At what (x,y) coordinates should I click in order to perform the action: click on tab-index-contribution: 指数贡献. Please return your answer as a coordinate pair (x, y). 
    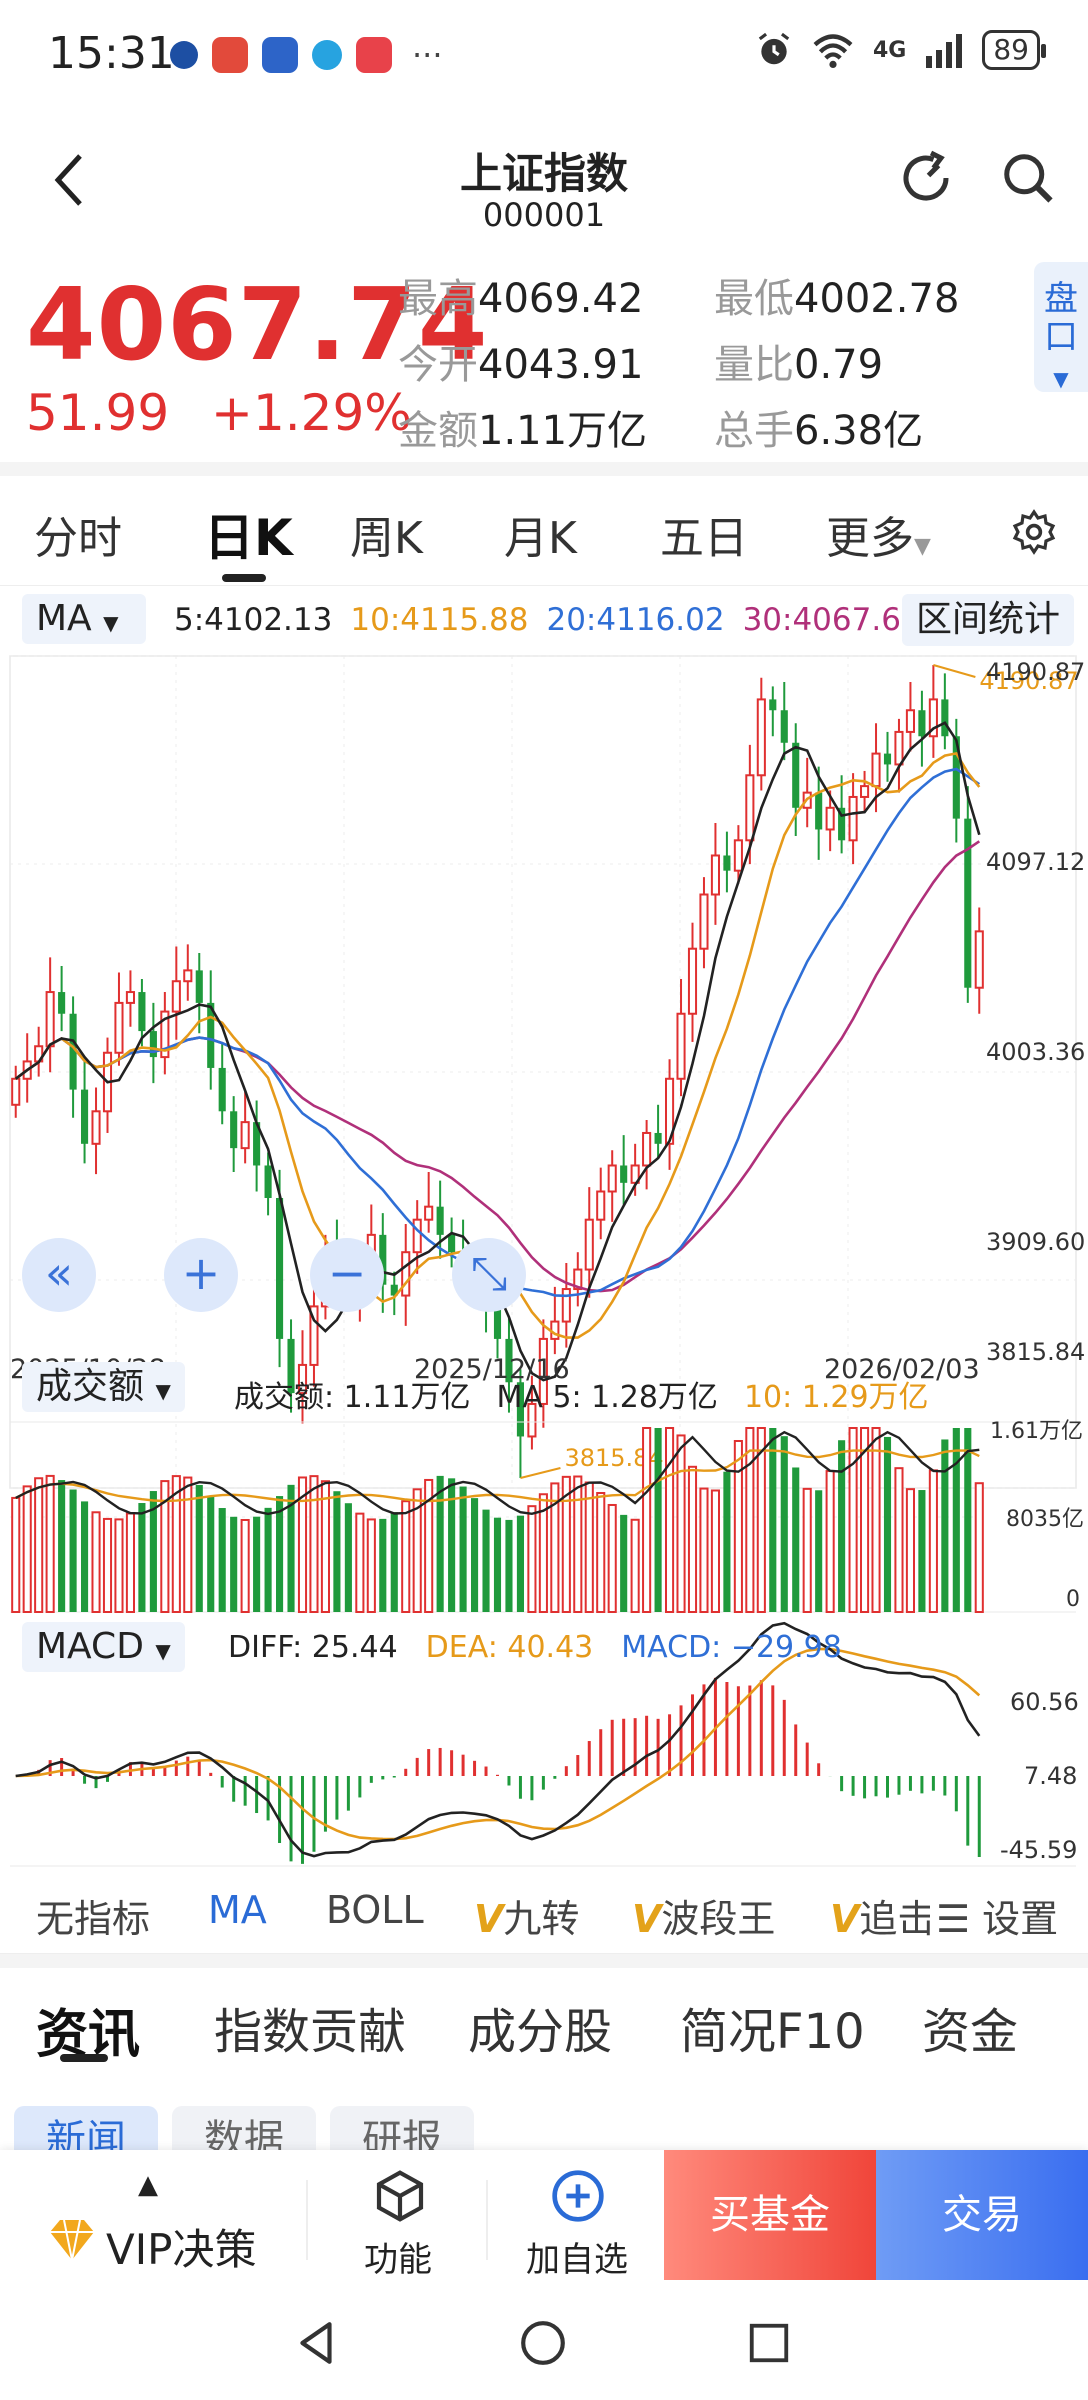
    Looking at the image, I should click on (310, 2032).